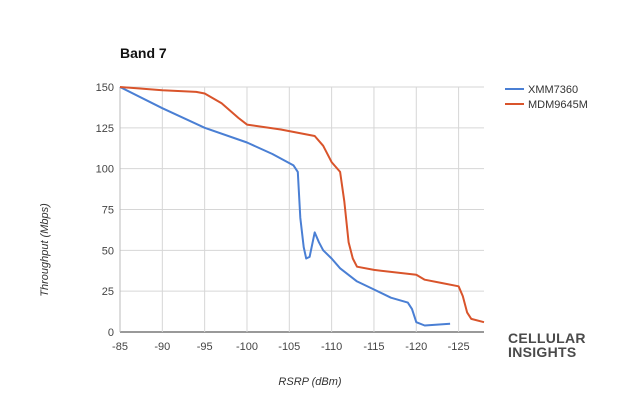 This screenshot has width=620, height=412. I want to click on x-tick-label: -115, so click(373, 347).